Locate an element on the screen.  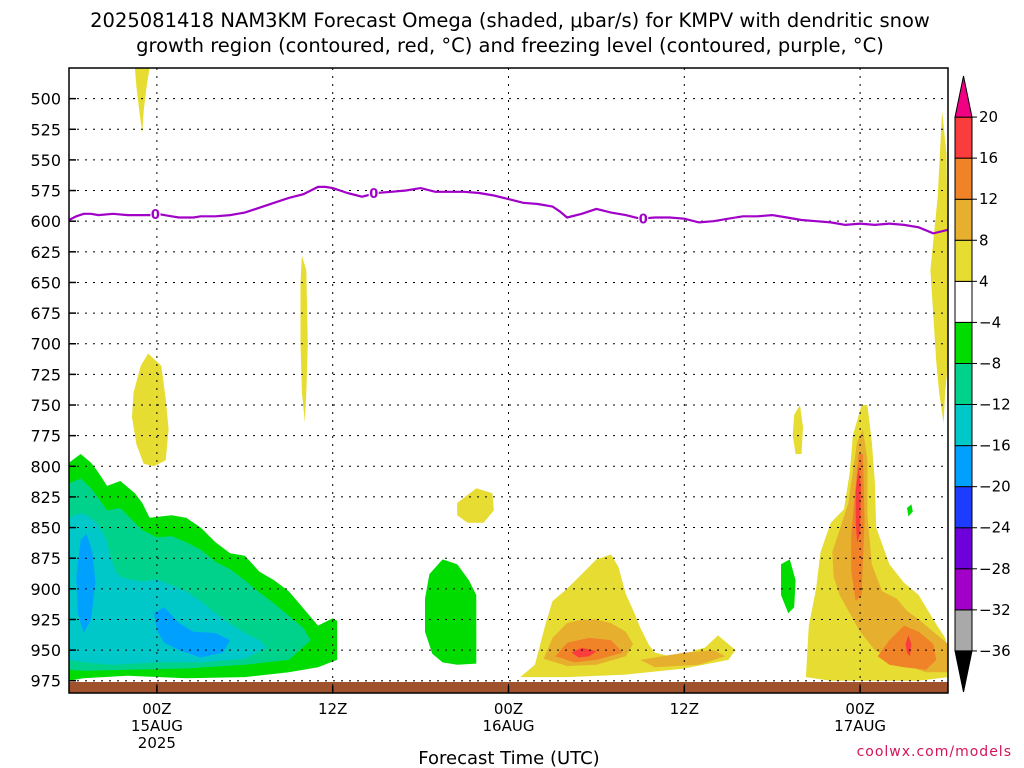
omega-region-late-ascent is located at coordinates (788, 586).